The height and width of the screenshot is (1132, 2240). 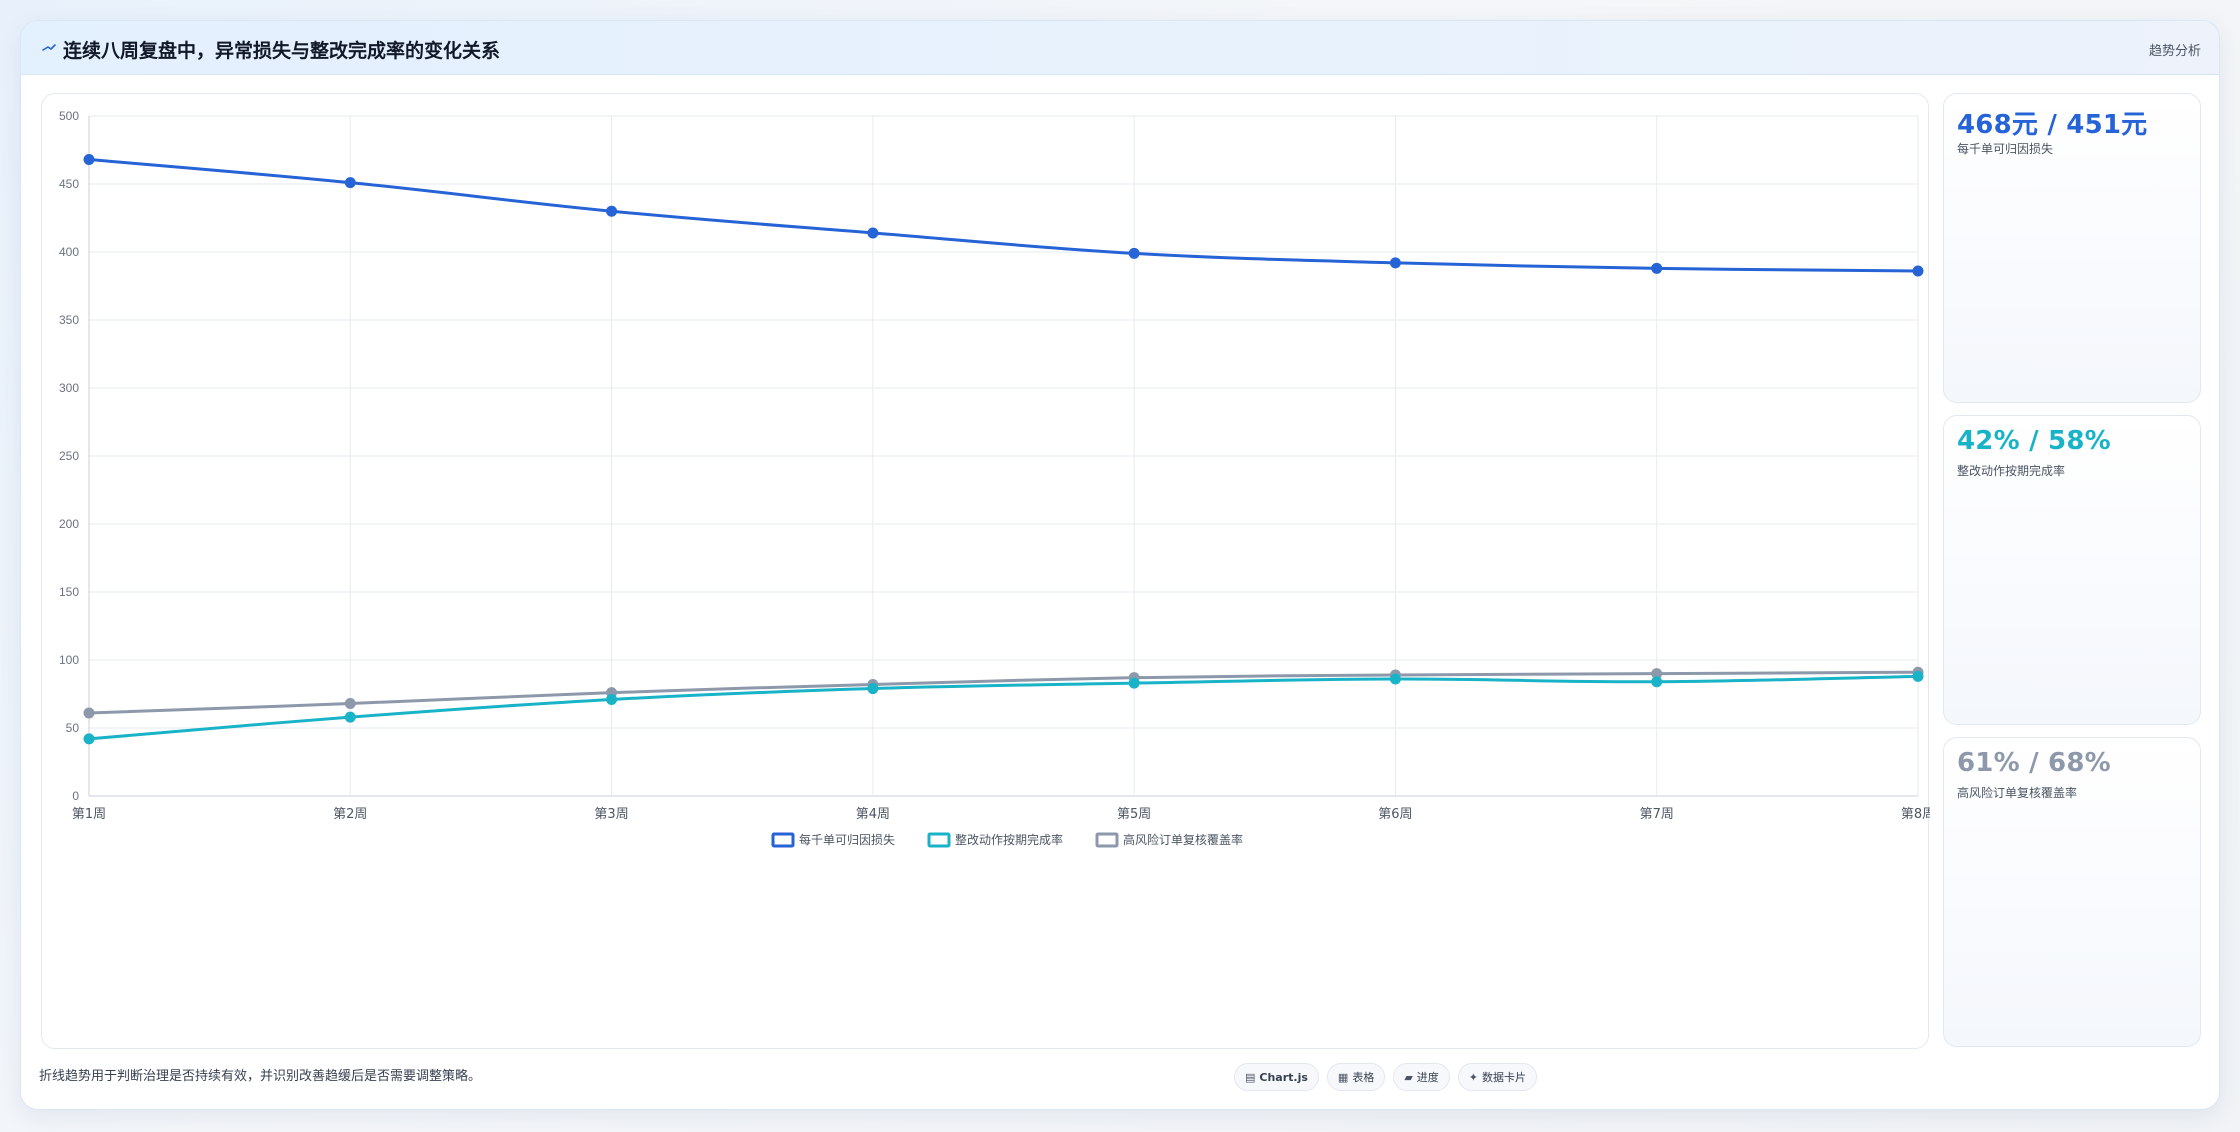 What do you see at coordinates (2017, 793) in the screenshot?
I see `stat-label: 高风险订单复核覆盖率` at bounding box center [2017, 793].